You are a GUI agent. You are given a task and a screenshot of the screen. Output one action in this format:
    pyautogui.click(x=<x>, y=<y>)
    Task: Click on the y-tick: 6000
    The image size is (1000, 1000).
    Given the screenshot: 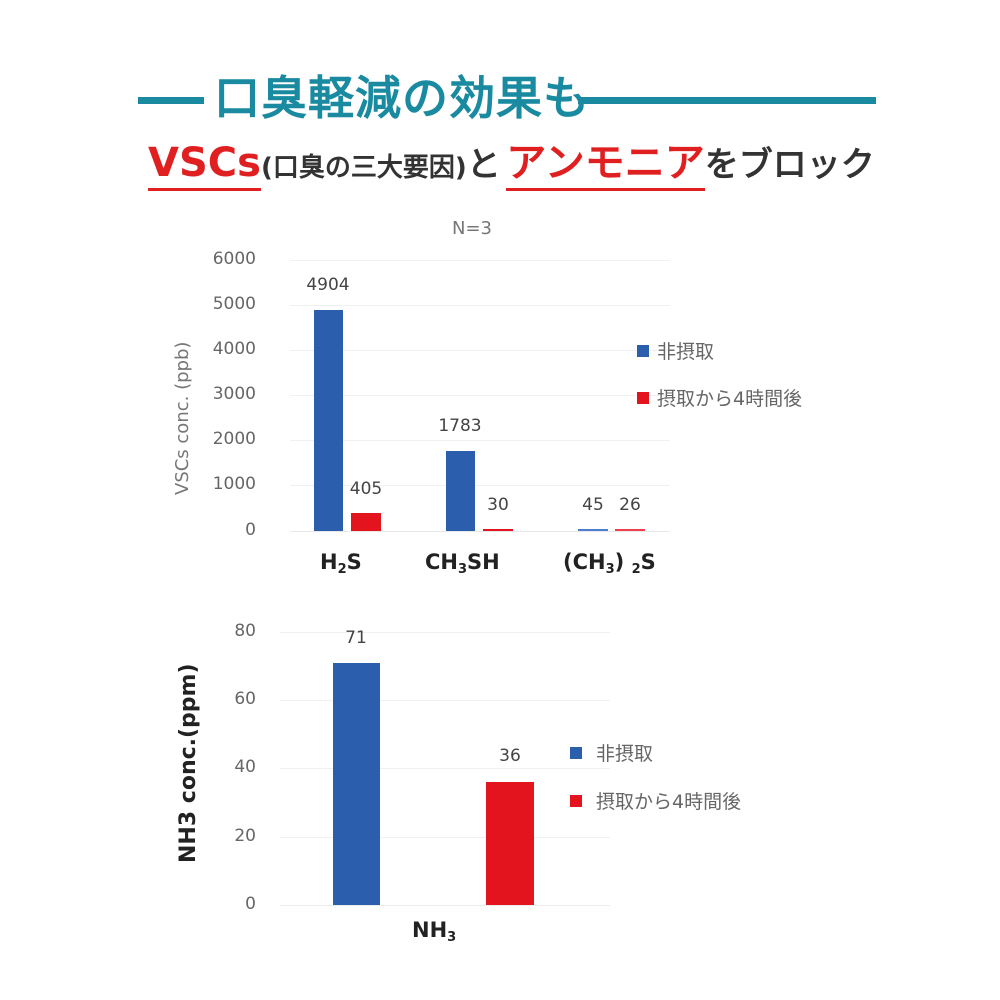 What is the action you would take?
    pyautogui.click(x=234, y=259)
    